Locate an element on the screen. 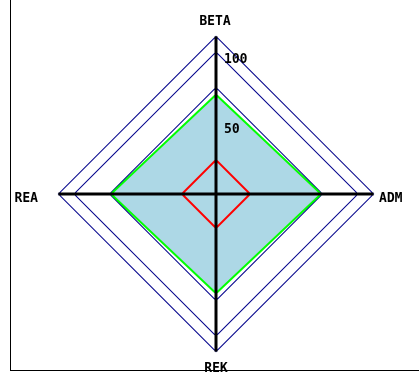 The width and height of the screenshot is (419, 381). axis-label-beta: BETA is located at coordinates (214, 21).